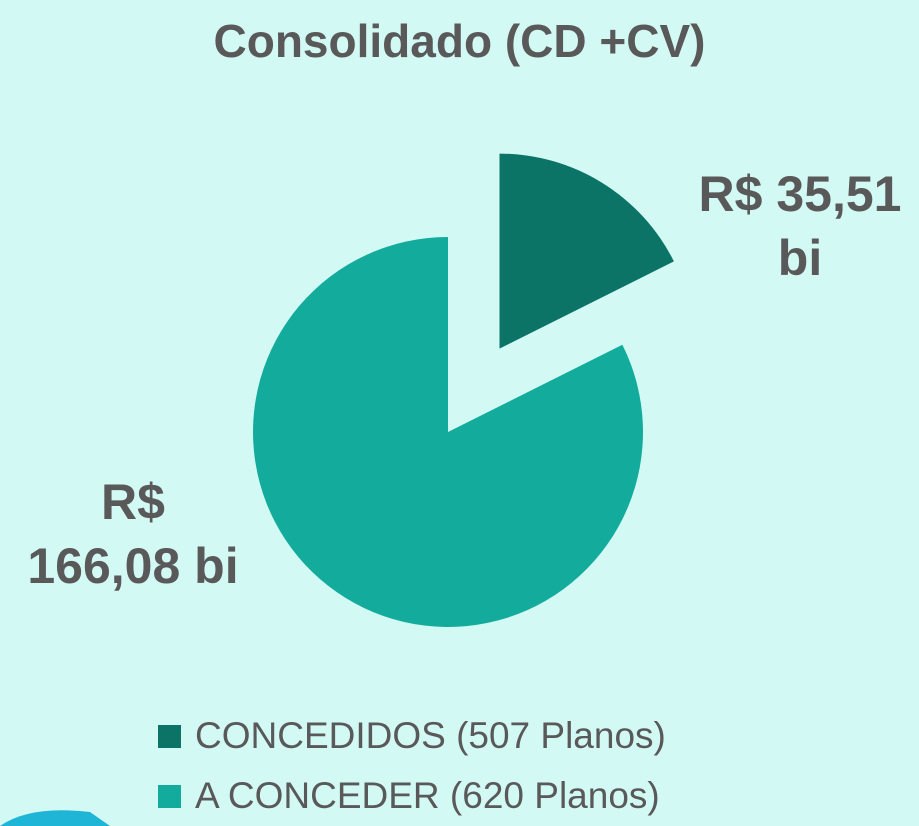 Image resolution: width=919 pixels, height=826 pixels. I want to click on legend-item: CONCEDIDOS (507 Planos), so click(412, 736).